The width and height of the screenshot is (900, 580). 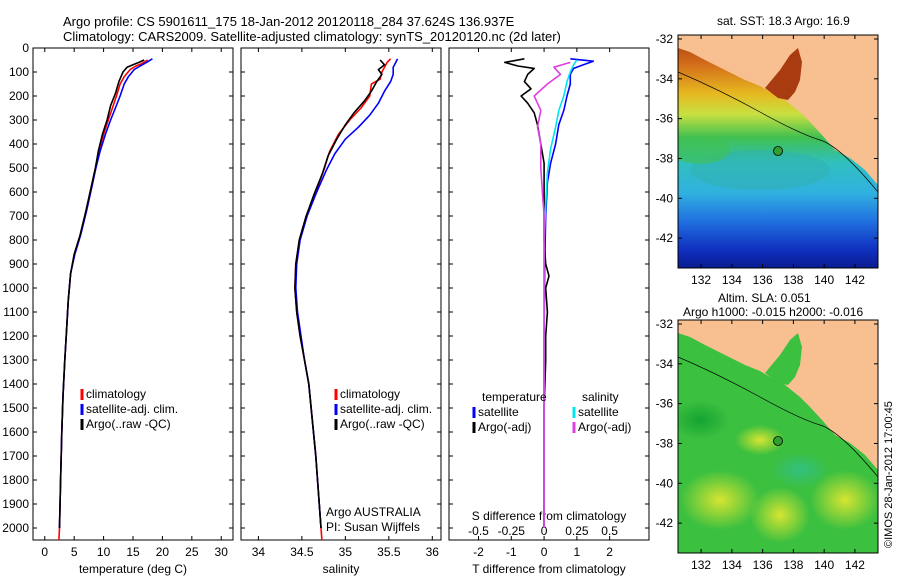 I want to click on sst_map-axes: 132 134 136 138 140 142 -32 -34 -36 -38 -40 -42, so click(x=767, y=159).